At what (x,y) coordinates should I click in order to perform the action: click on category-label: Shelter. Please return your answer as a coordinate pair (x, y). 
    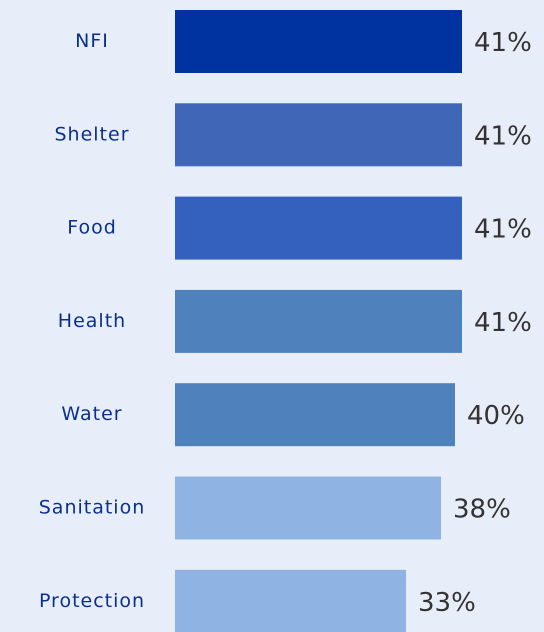
    Looking at the image, I should click on (91, 134).